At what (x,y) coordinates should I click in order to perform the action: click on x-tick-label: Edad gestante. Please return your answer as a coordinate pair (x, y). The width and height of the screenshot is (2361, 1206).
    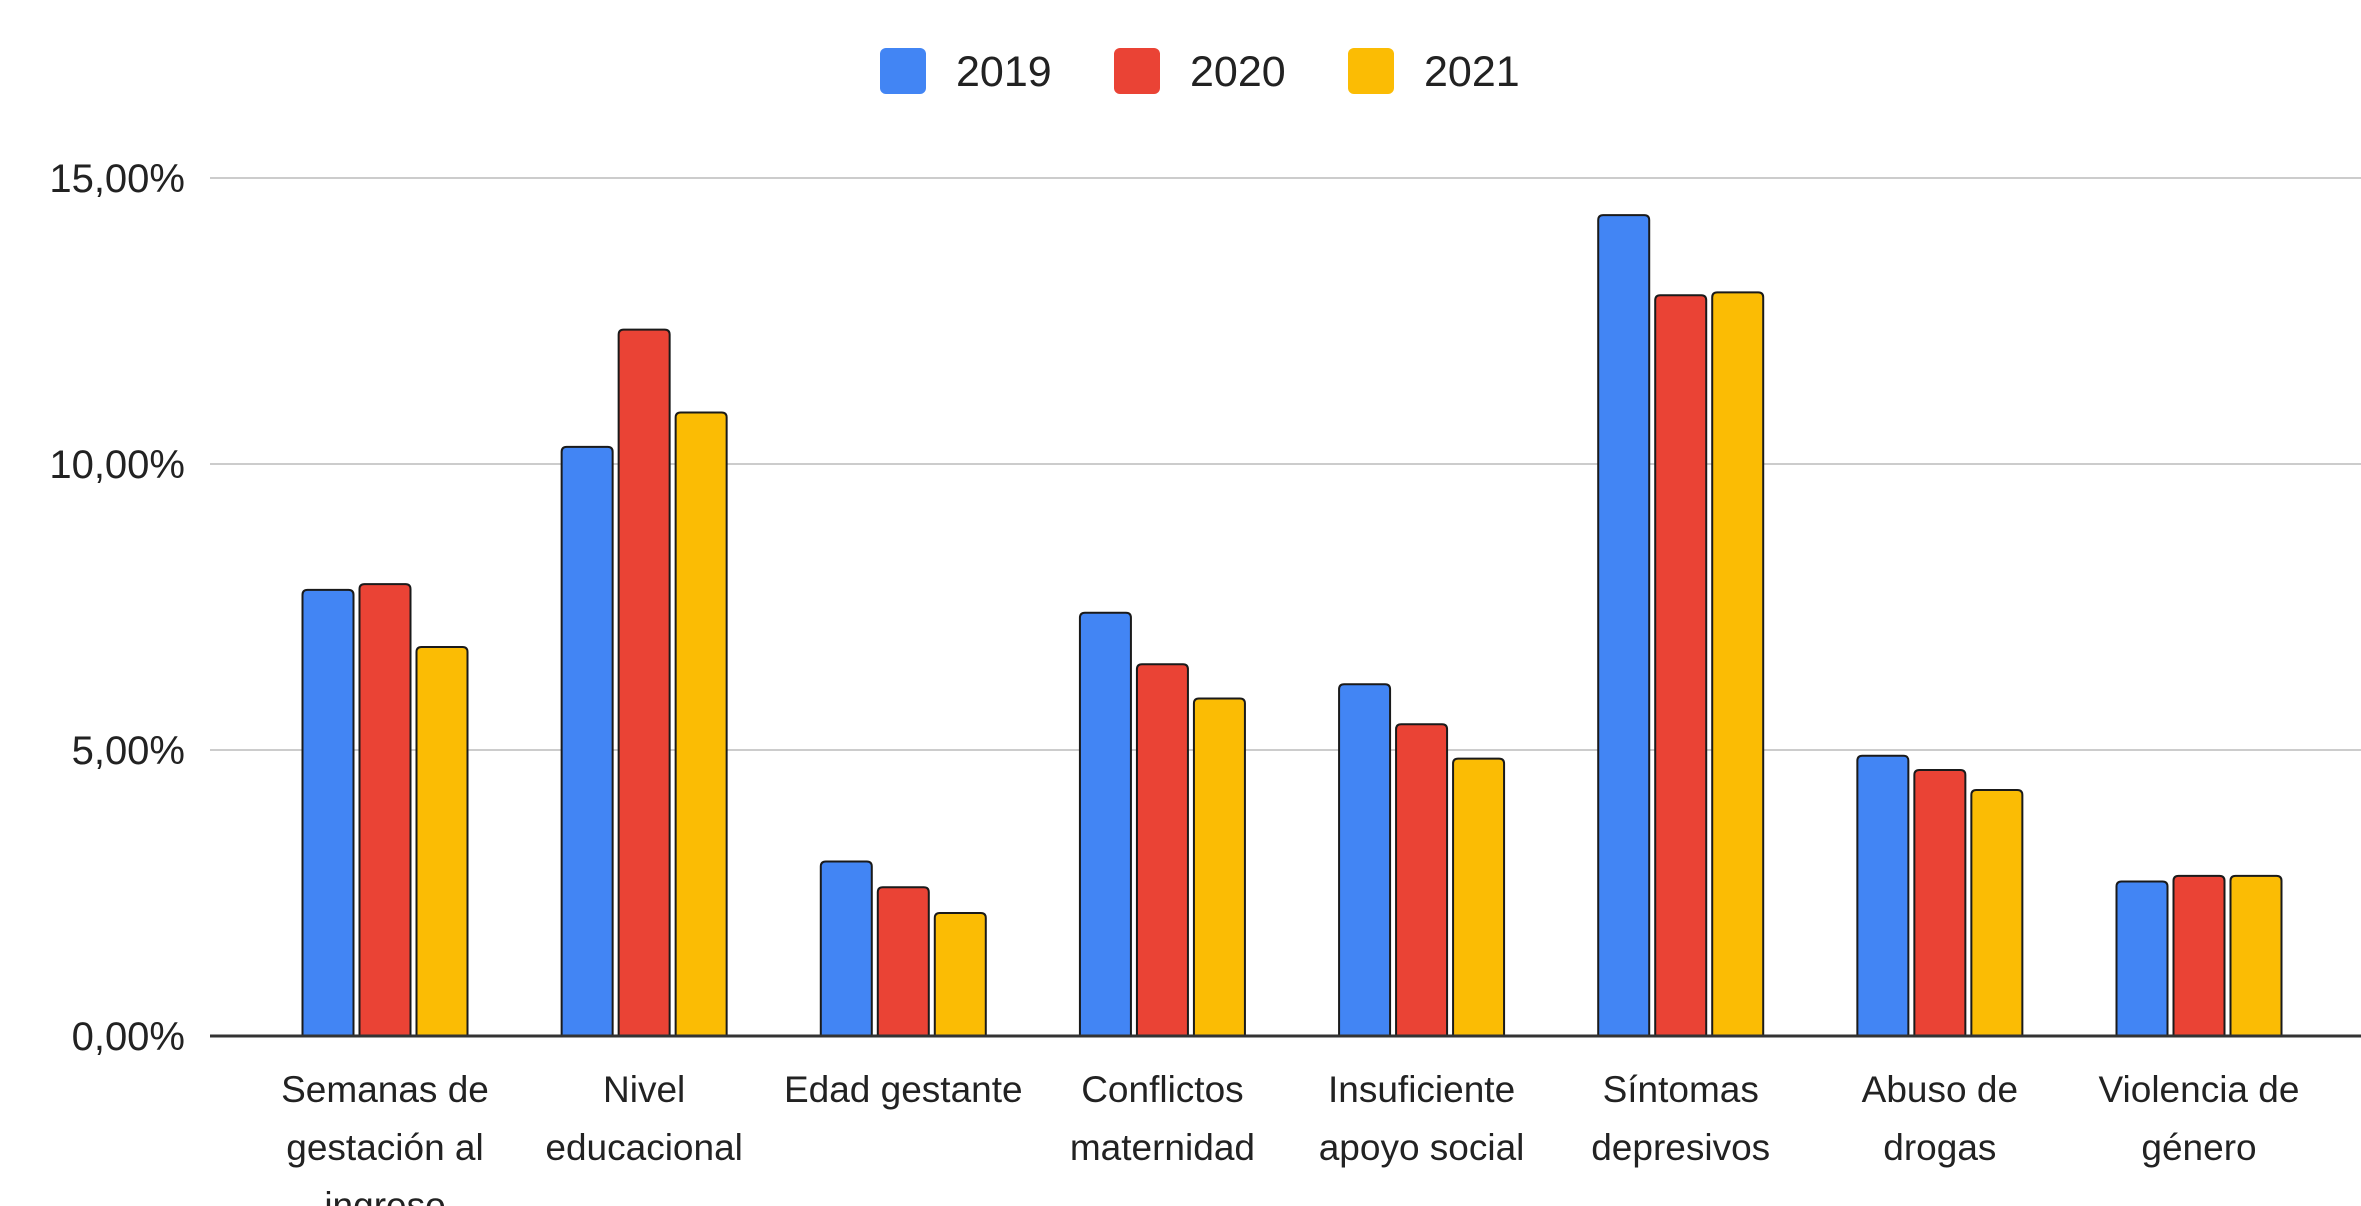
    Looking at the image, I should click on (903, 1089).